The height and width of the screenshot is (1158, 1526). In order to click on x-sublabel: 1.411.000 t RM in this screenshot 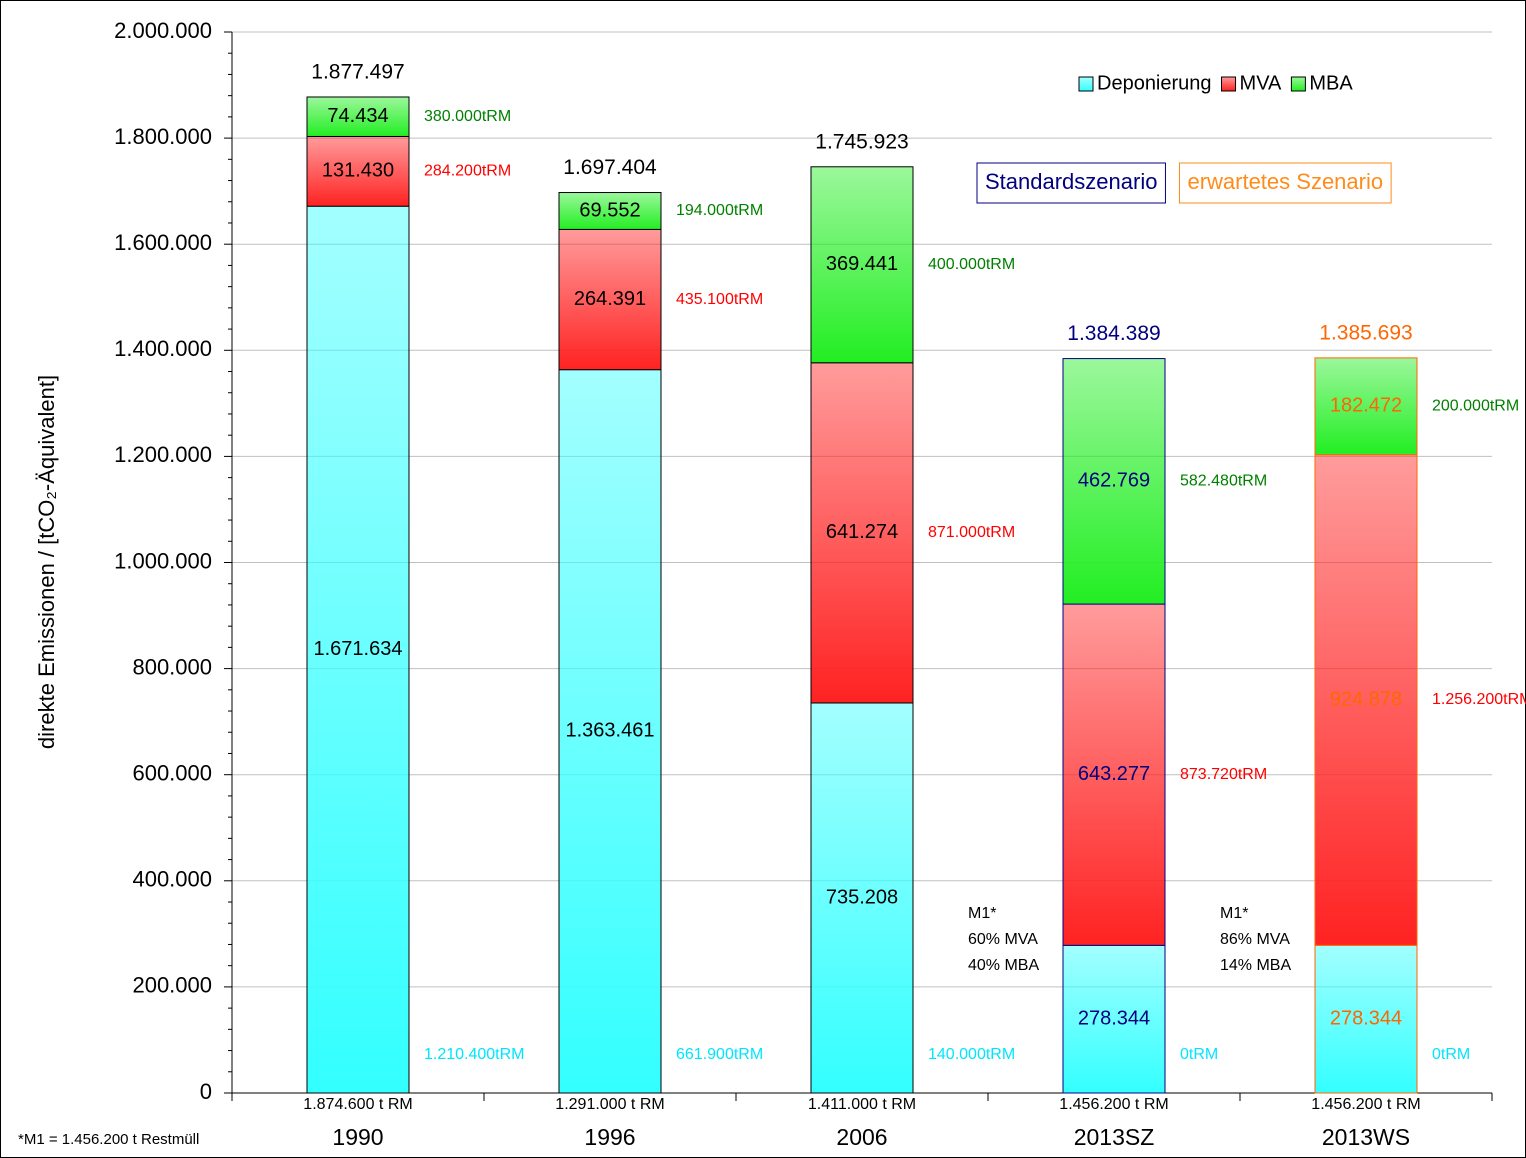, I will do `click(862, 1104)`.